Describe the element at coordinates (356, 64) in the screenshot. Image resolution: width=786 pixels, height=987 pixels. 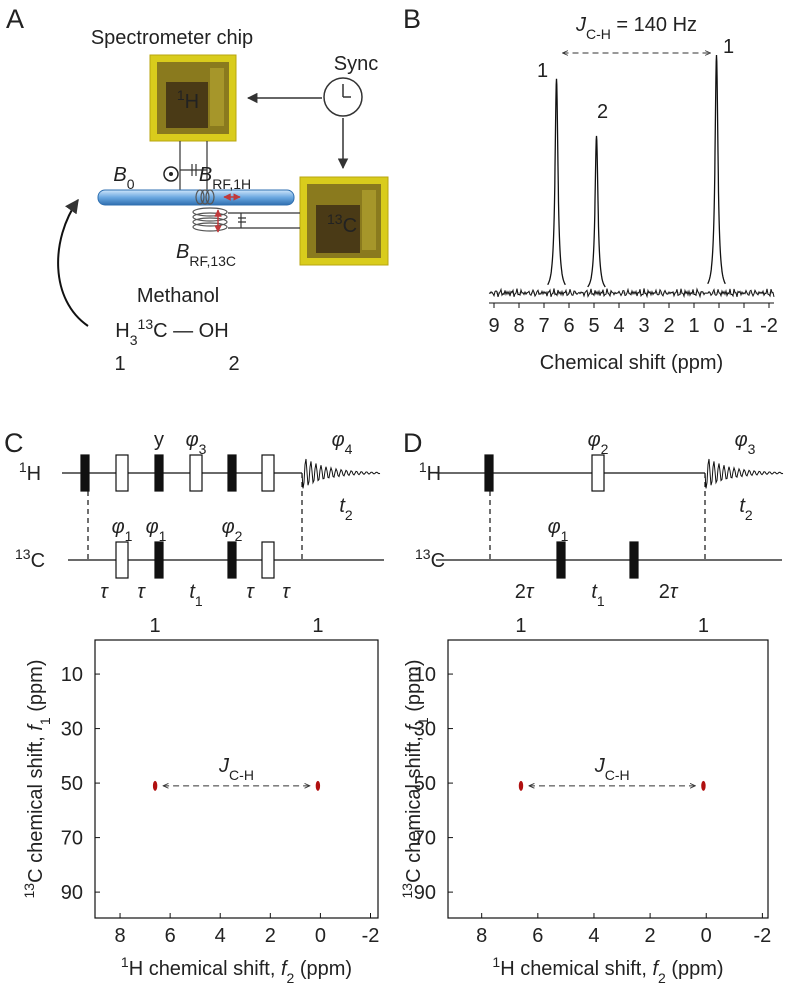
I see `sync-label: Sync` at that location.